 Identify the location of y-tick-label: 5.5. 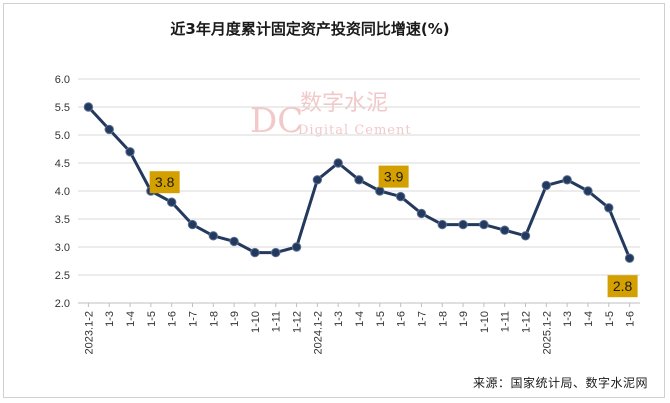
(62, 108).